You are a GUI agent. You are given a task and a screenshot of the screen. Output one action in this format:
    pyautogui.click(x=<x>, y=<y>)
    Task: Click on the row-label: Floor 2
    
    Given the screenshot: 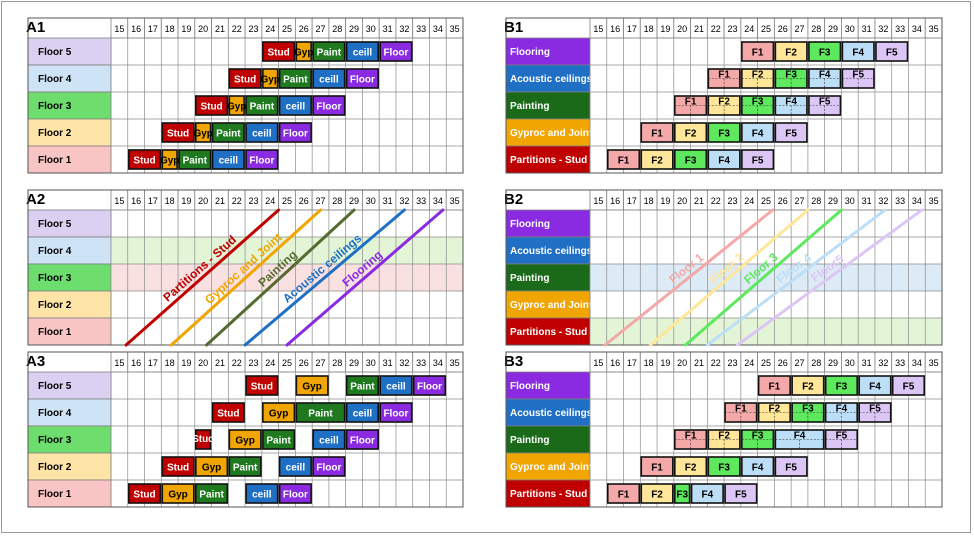 What is the action you would take?
    pyautogui.click(x=55, y=133)
    